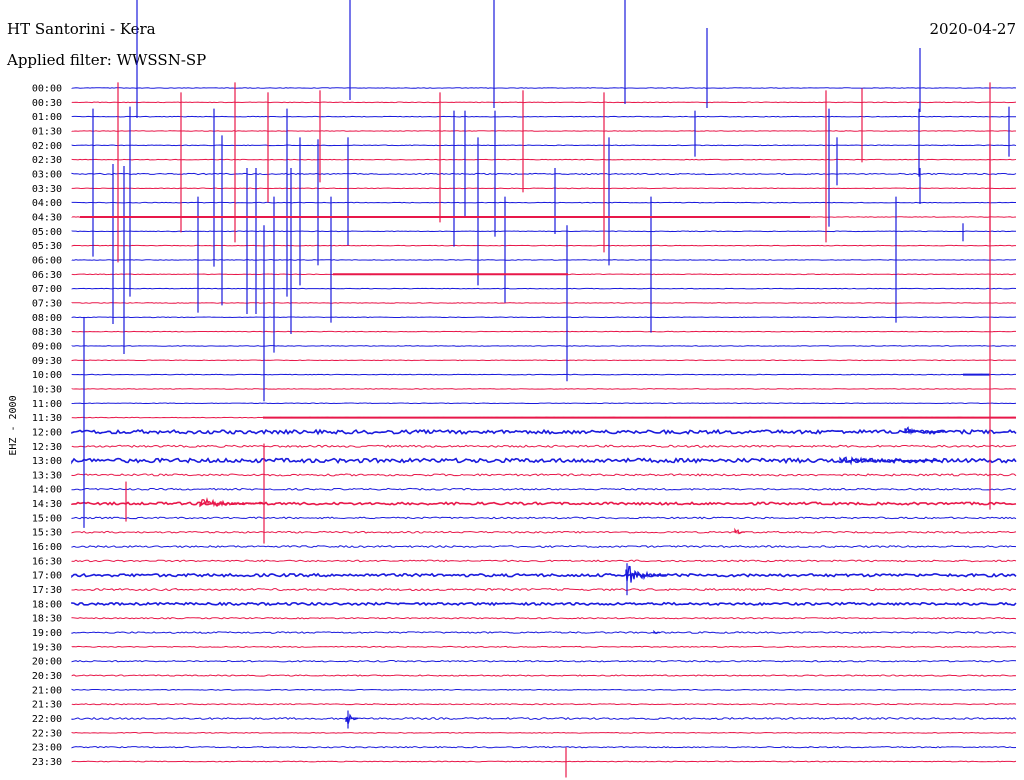 The width and height of the screenshot is (1024, 780). I want to click on time-label: 16:00, so click(47, 547).